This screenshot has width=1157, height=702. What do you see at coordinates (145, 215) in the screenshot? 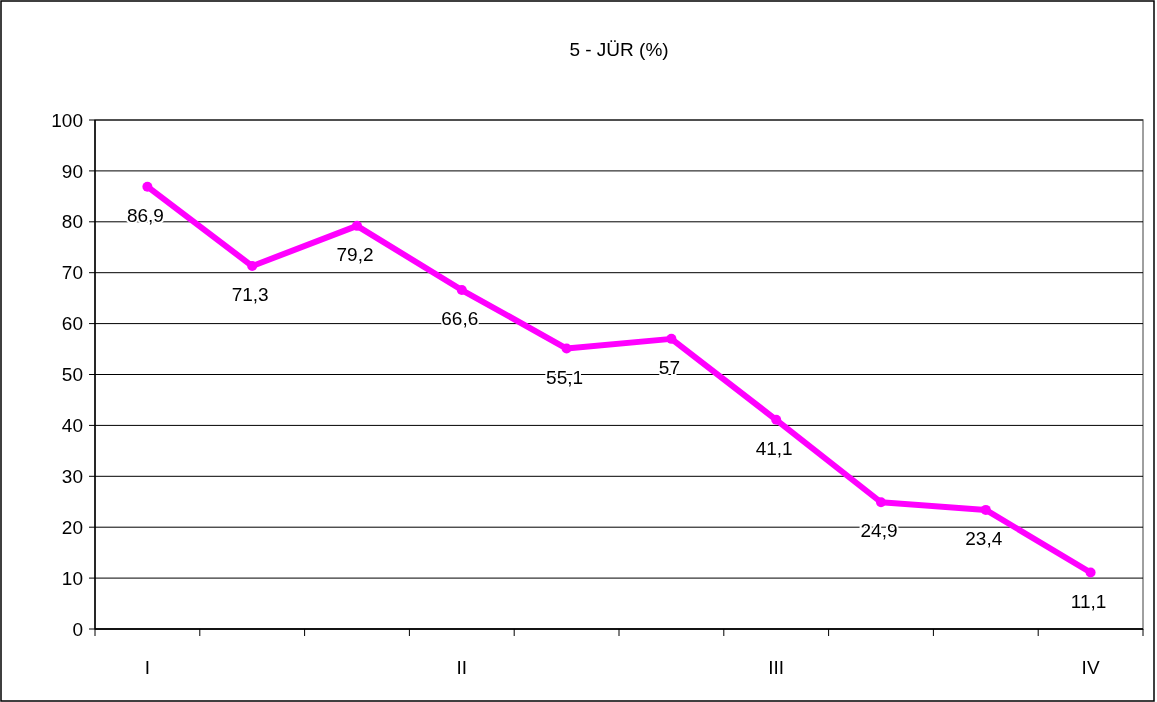
I see `data-label: 86,9` at bounding box center [145, 215].